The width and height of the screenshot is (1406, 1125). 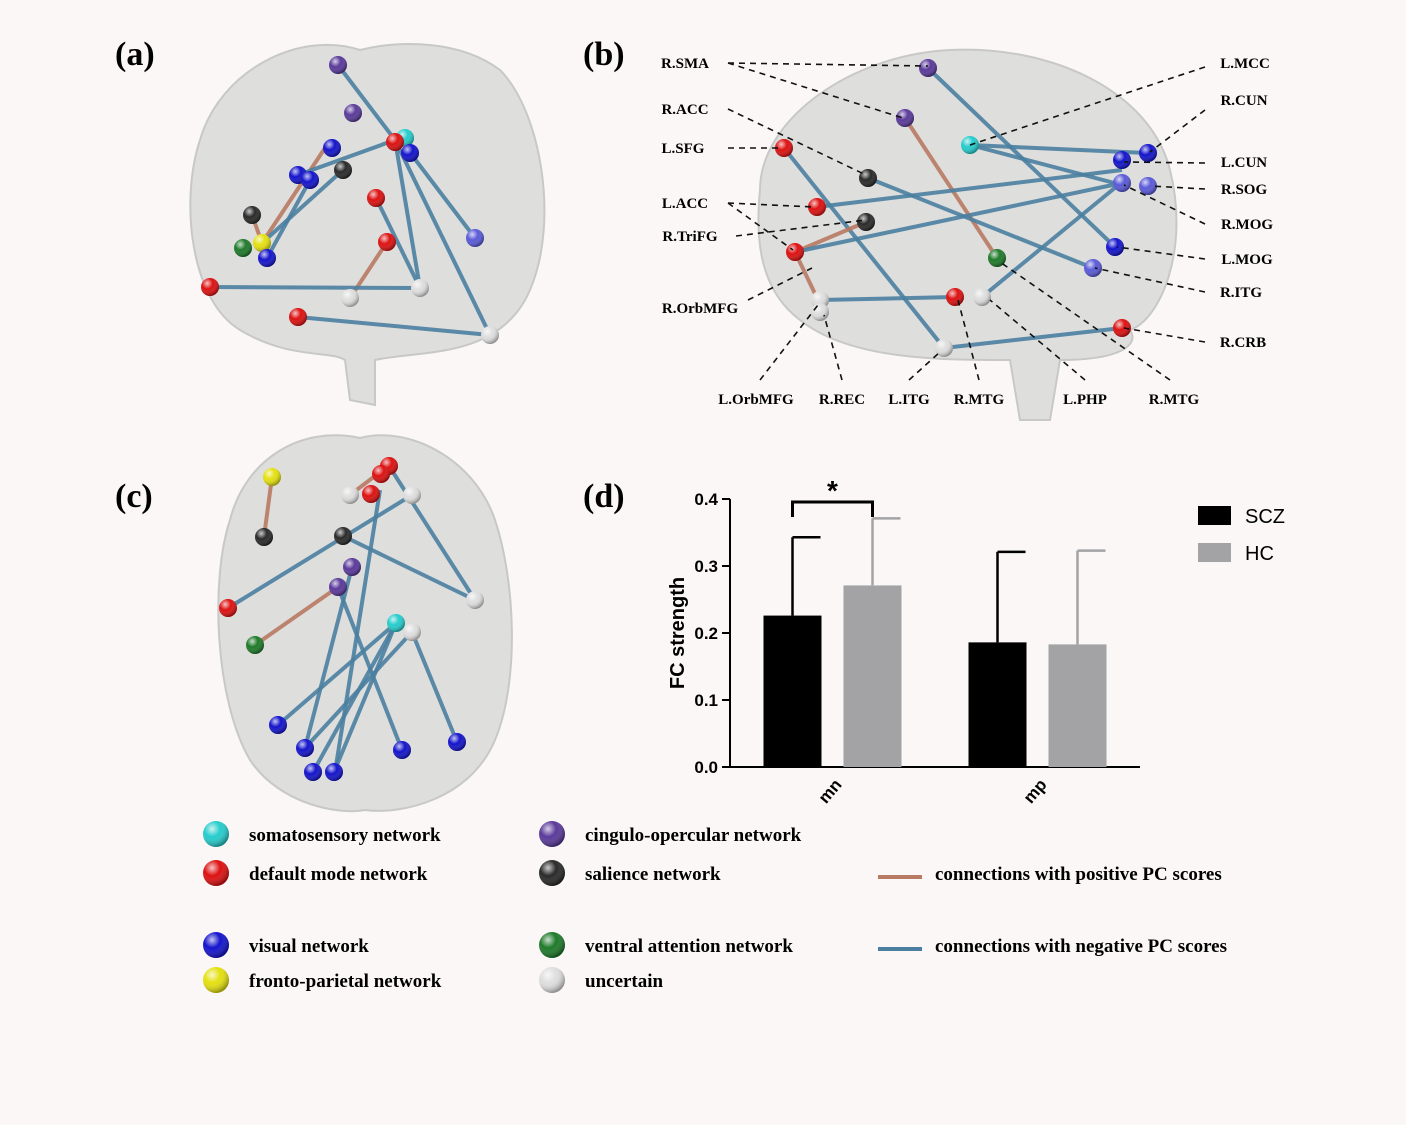 What do you see at coordinates (678, 633) in the screenshot?
I see `y-axis-label: FC strength` at bounding box center [678, 633].